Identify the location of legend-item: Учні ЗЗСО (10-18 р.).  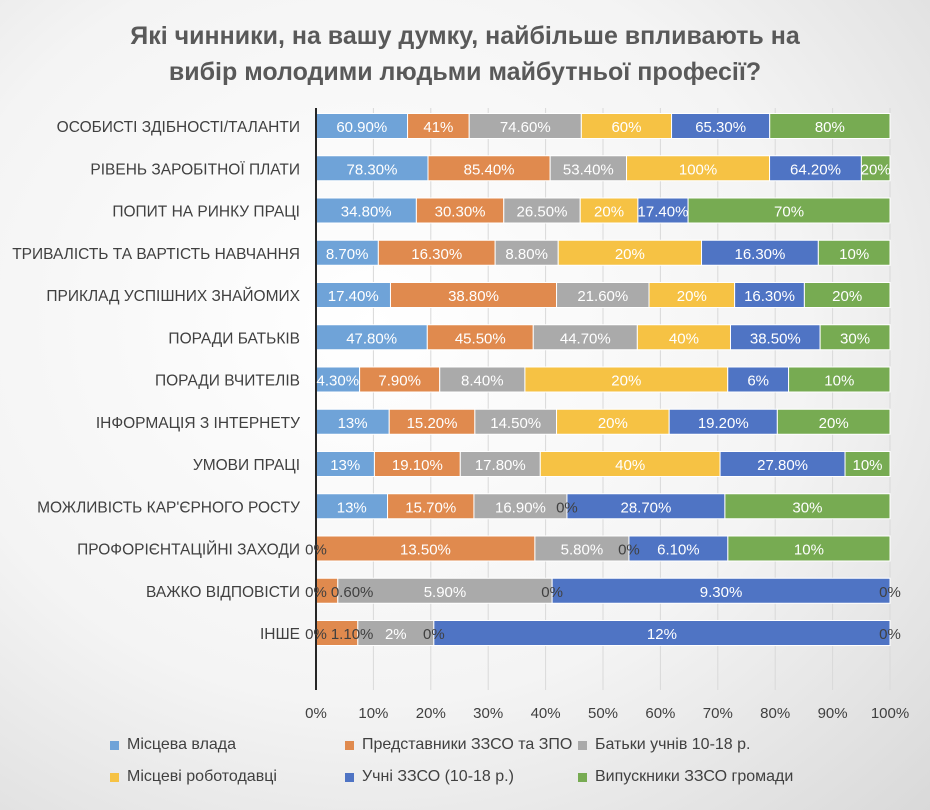
(429, 777).